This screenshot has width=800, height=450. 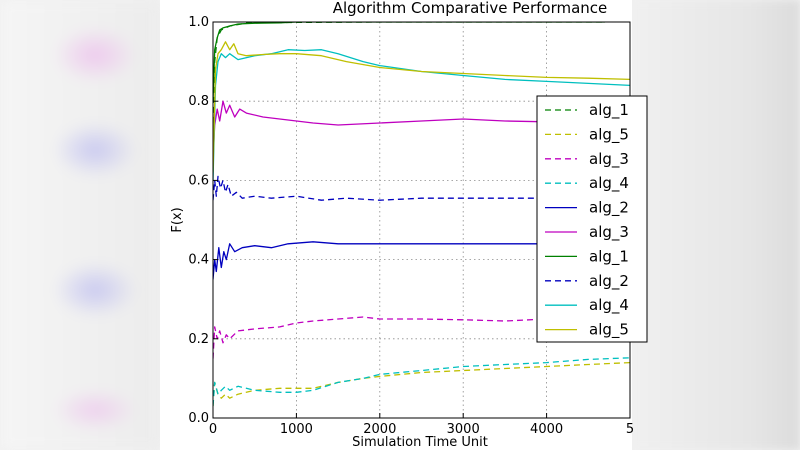 What do you see at coordinates (420, 442) in the screenshot?
I see `x-axis-label: Simulation Time Unit` at bounding box center [420, 442].